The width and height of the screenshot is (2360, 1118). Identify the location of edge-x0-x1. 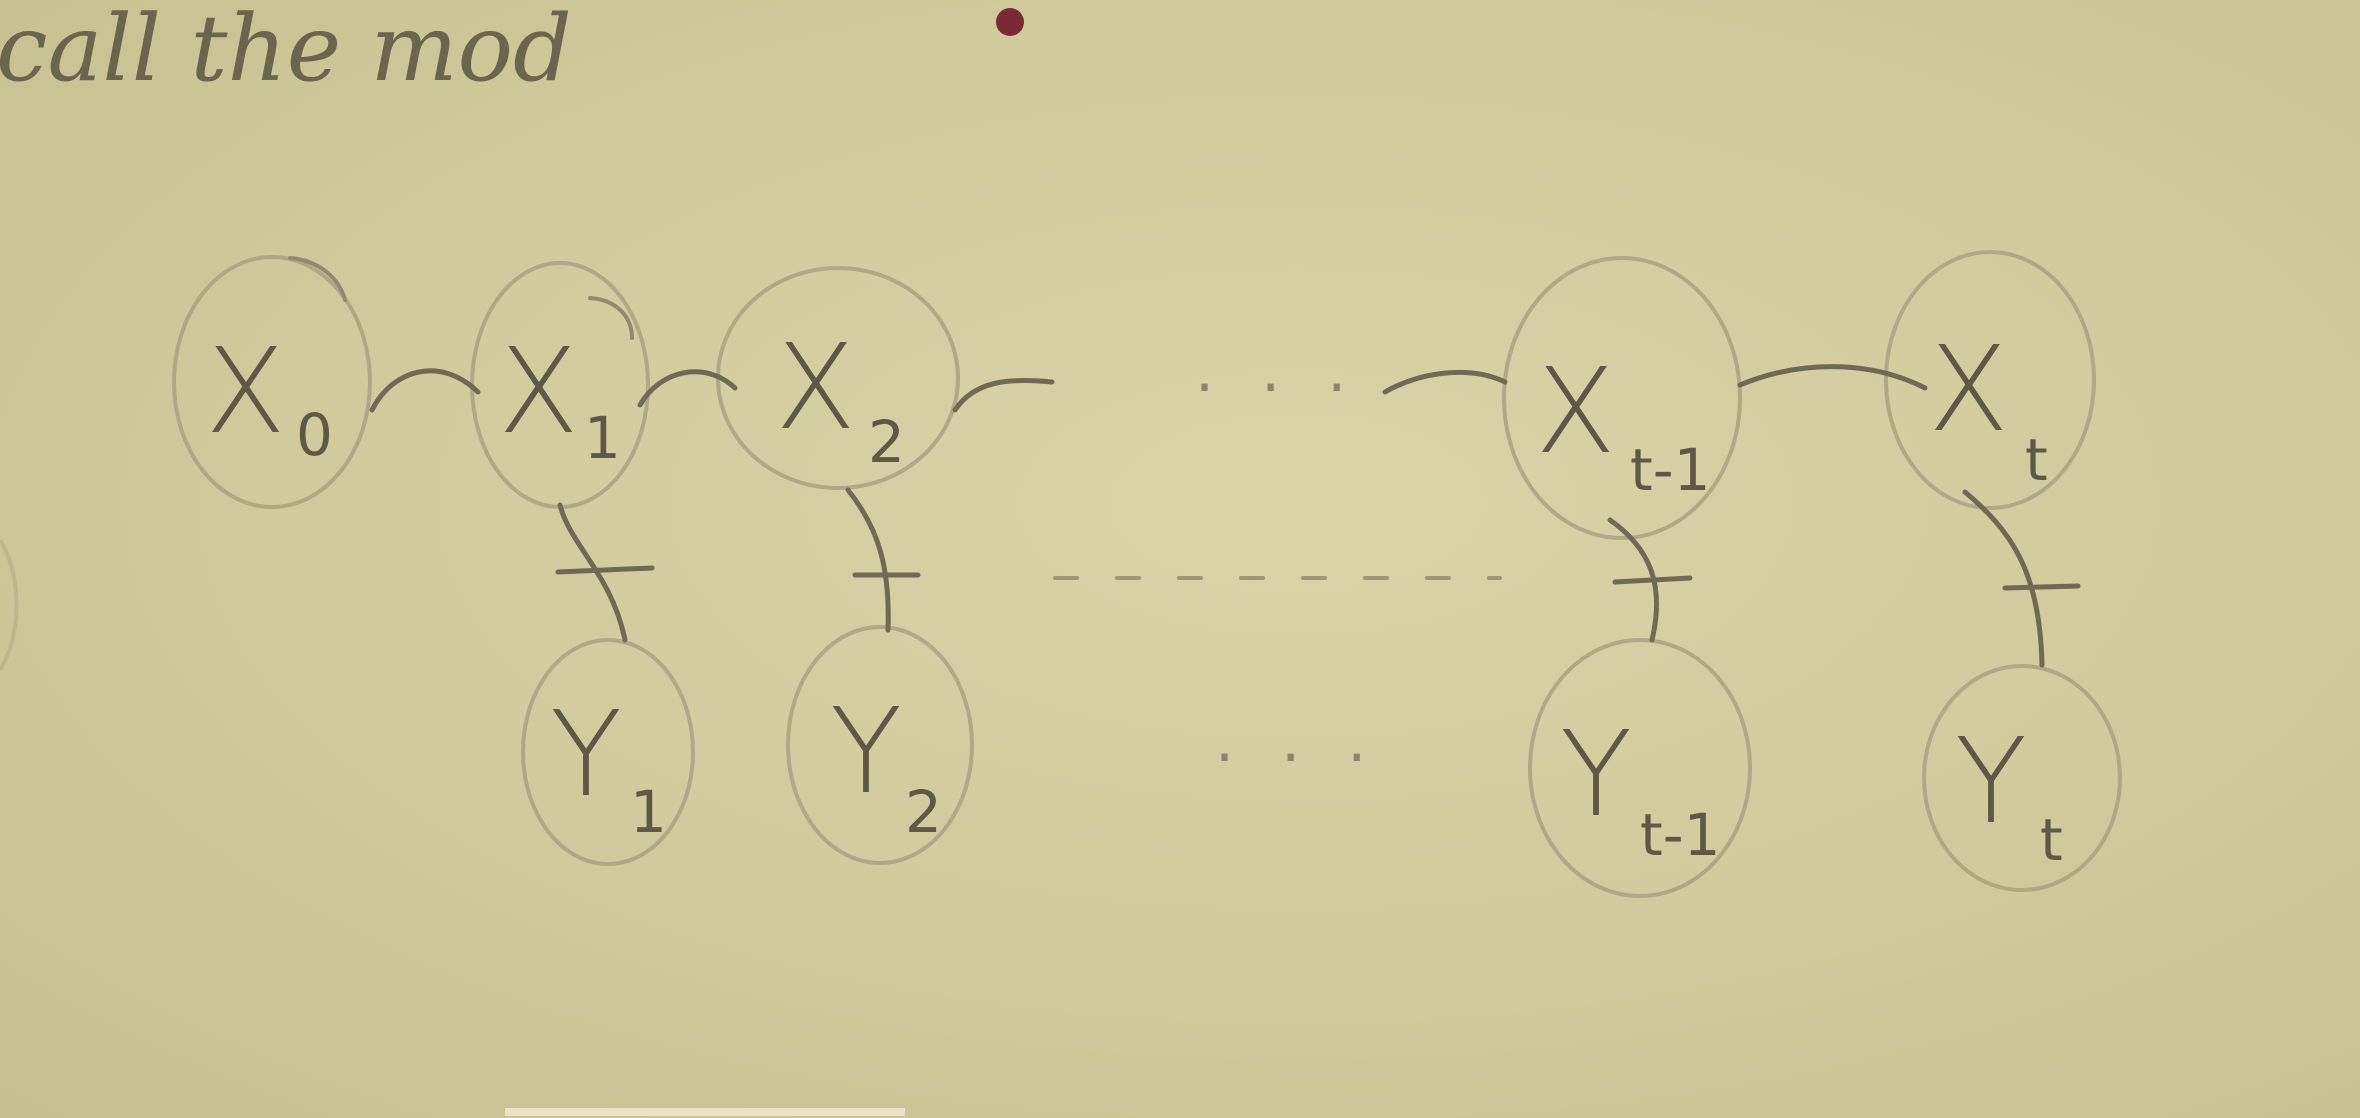
(425, 390).